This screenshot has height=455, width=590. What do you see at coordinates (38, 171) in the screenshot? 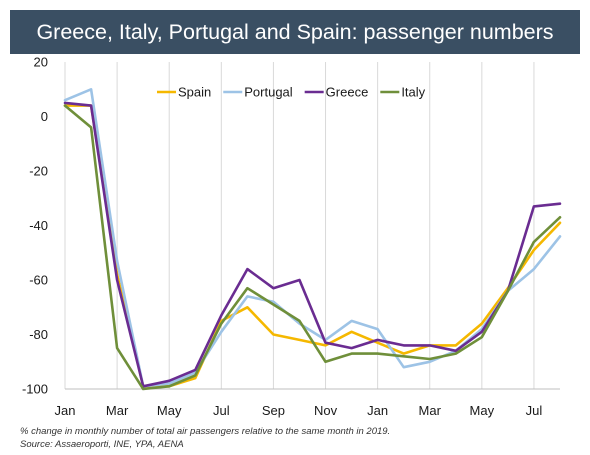
I see `y-tick-label: -20` at bounding box center [38, 171].